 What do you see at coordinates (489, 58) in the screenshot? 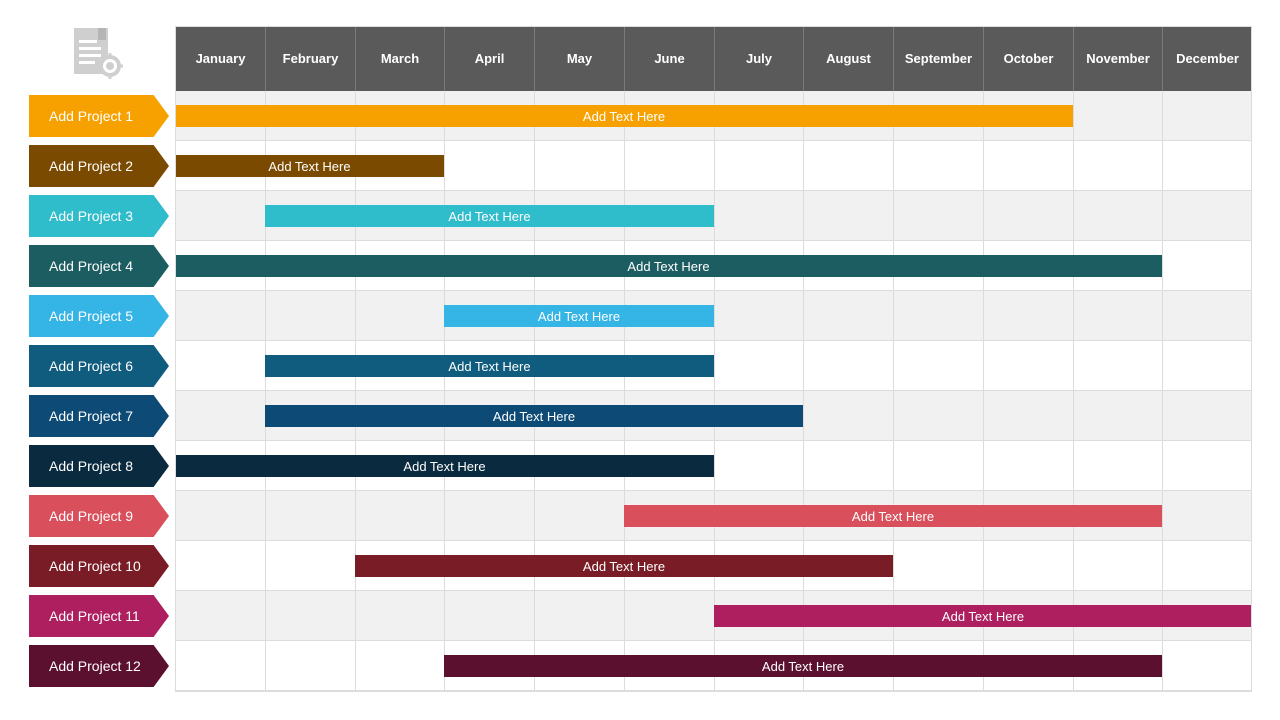
I see `month-header-april: April` at bounding box center [489, 58].